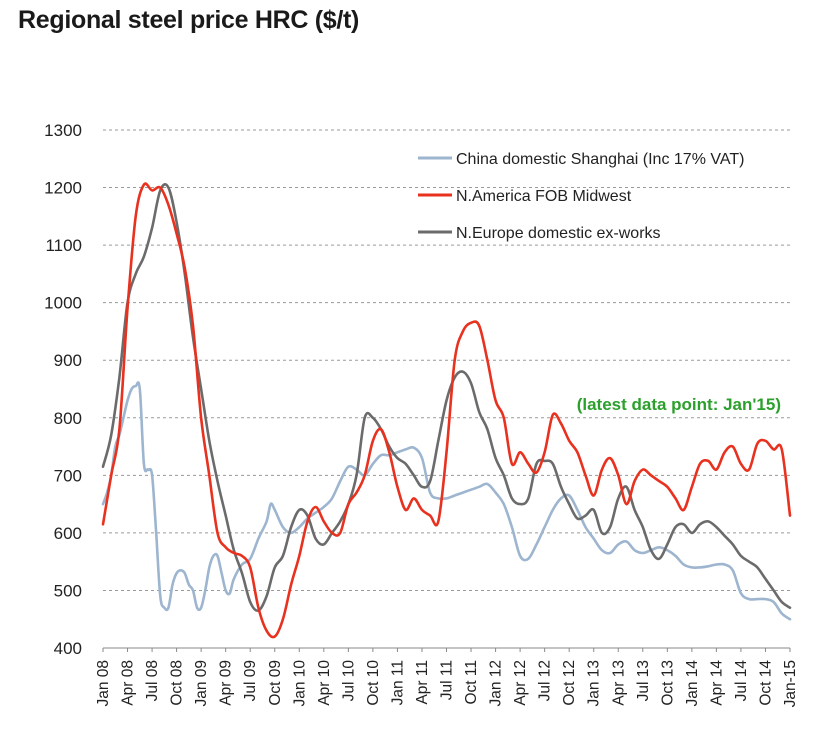 Image resolution: width=819 pixels, height=756 pixels. What do you see at coordinates (790, 683) in the screenshot?
I see `x-tick-label: Jan-15` at bounding box center [790, 683].